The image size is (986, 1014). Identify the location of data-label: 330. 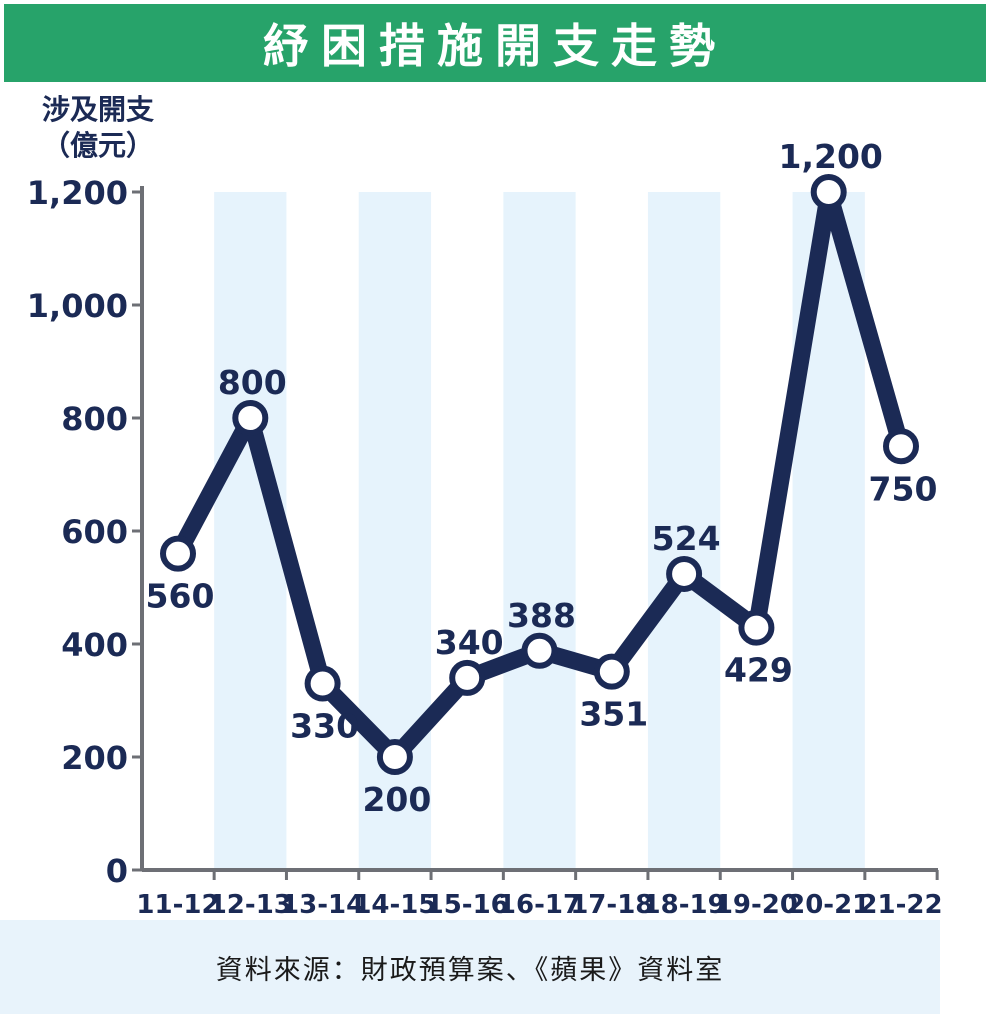
(324, 726).